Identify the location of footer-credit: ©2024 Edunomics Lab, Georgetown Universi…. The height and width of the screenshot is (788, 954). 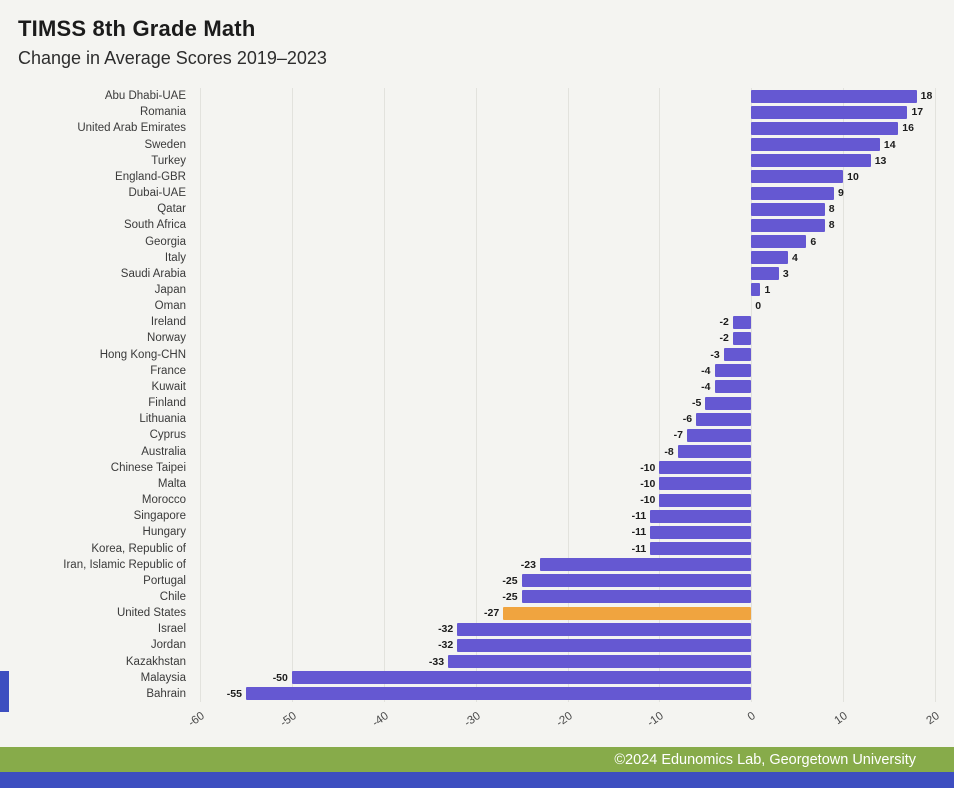
(765, 759).